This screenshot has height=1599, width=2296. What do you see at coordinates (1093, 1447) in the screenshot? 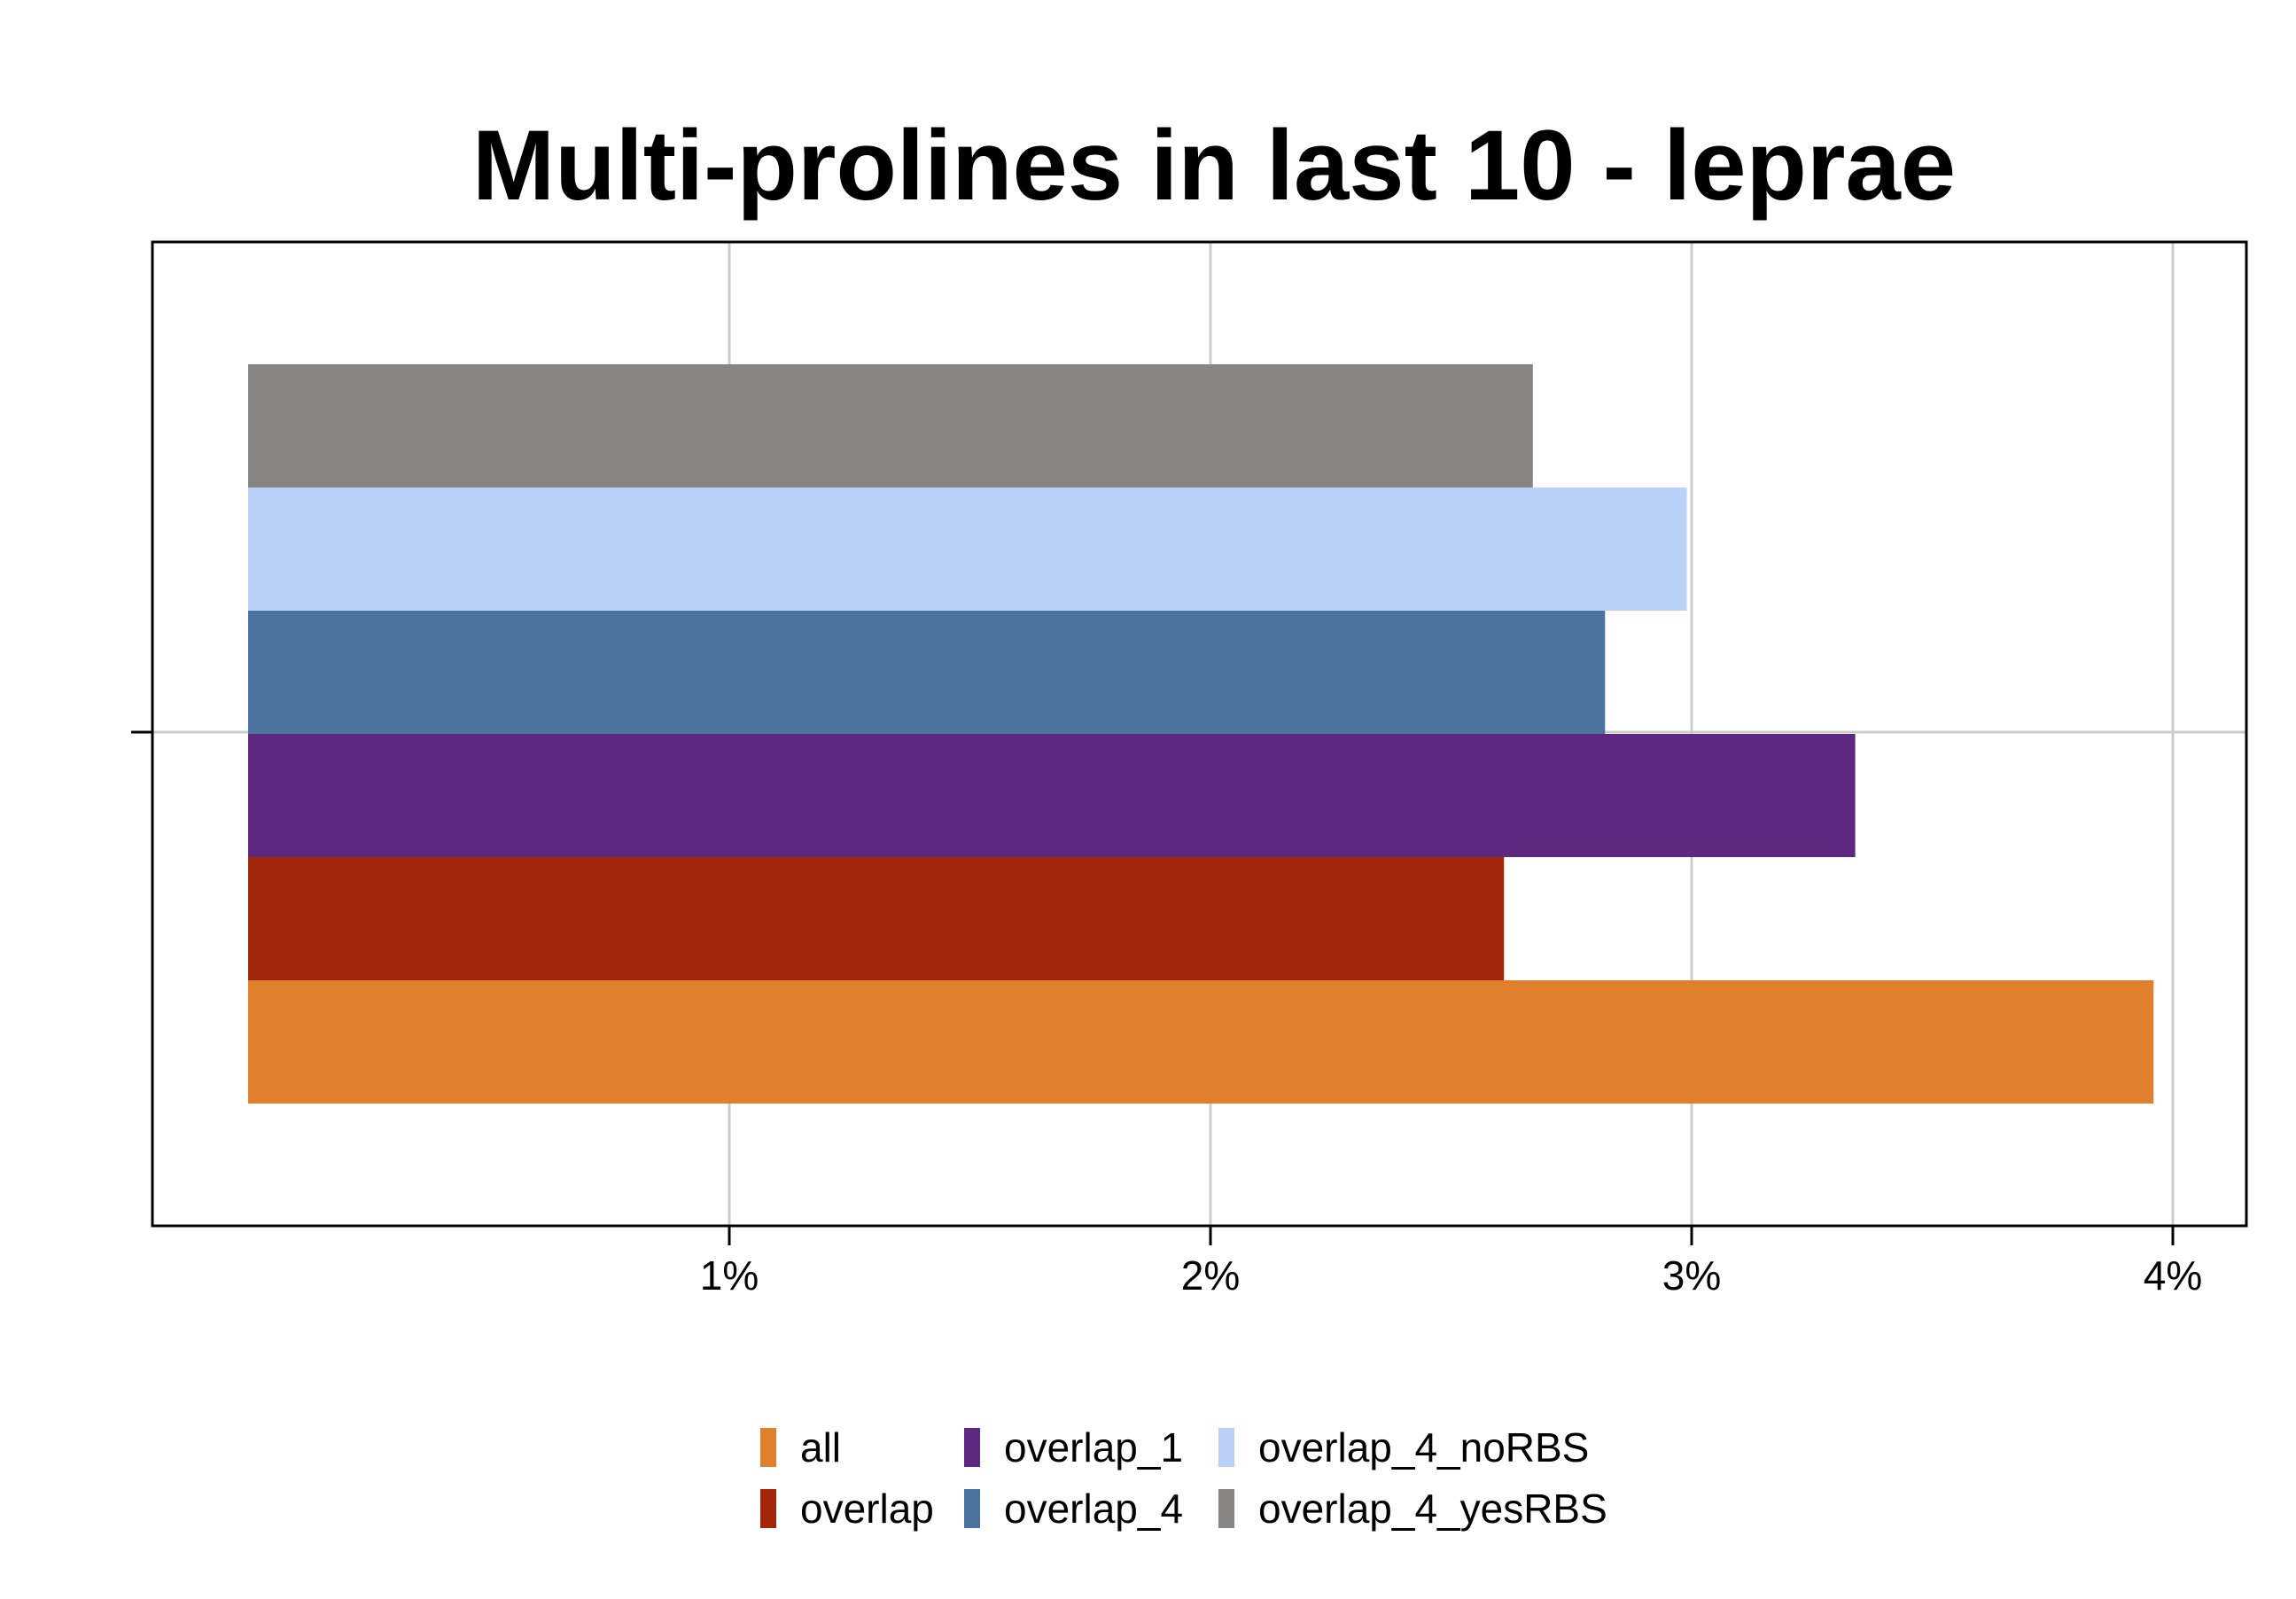
I see `legend-label-overlap_1: overlap_1` at bounding box center [1093, 1447].